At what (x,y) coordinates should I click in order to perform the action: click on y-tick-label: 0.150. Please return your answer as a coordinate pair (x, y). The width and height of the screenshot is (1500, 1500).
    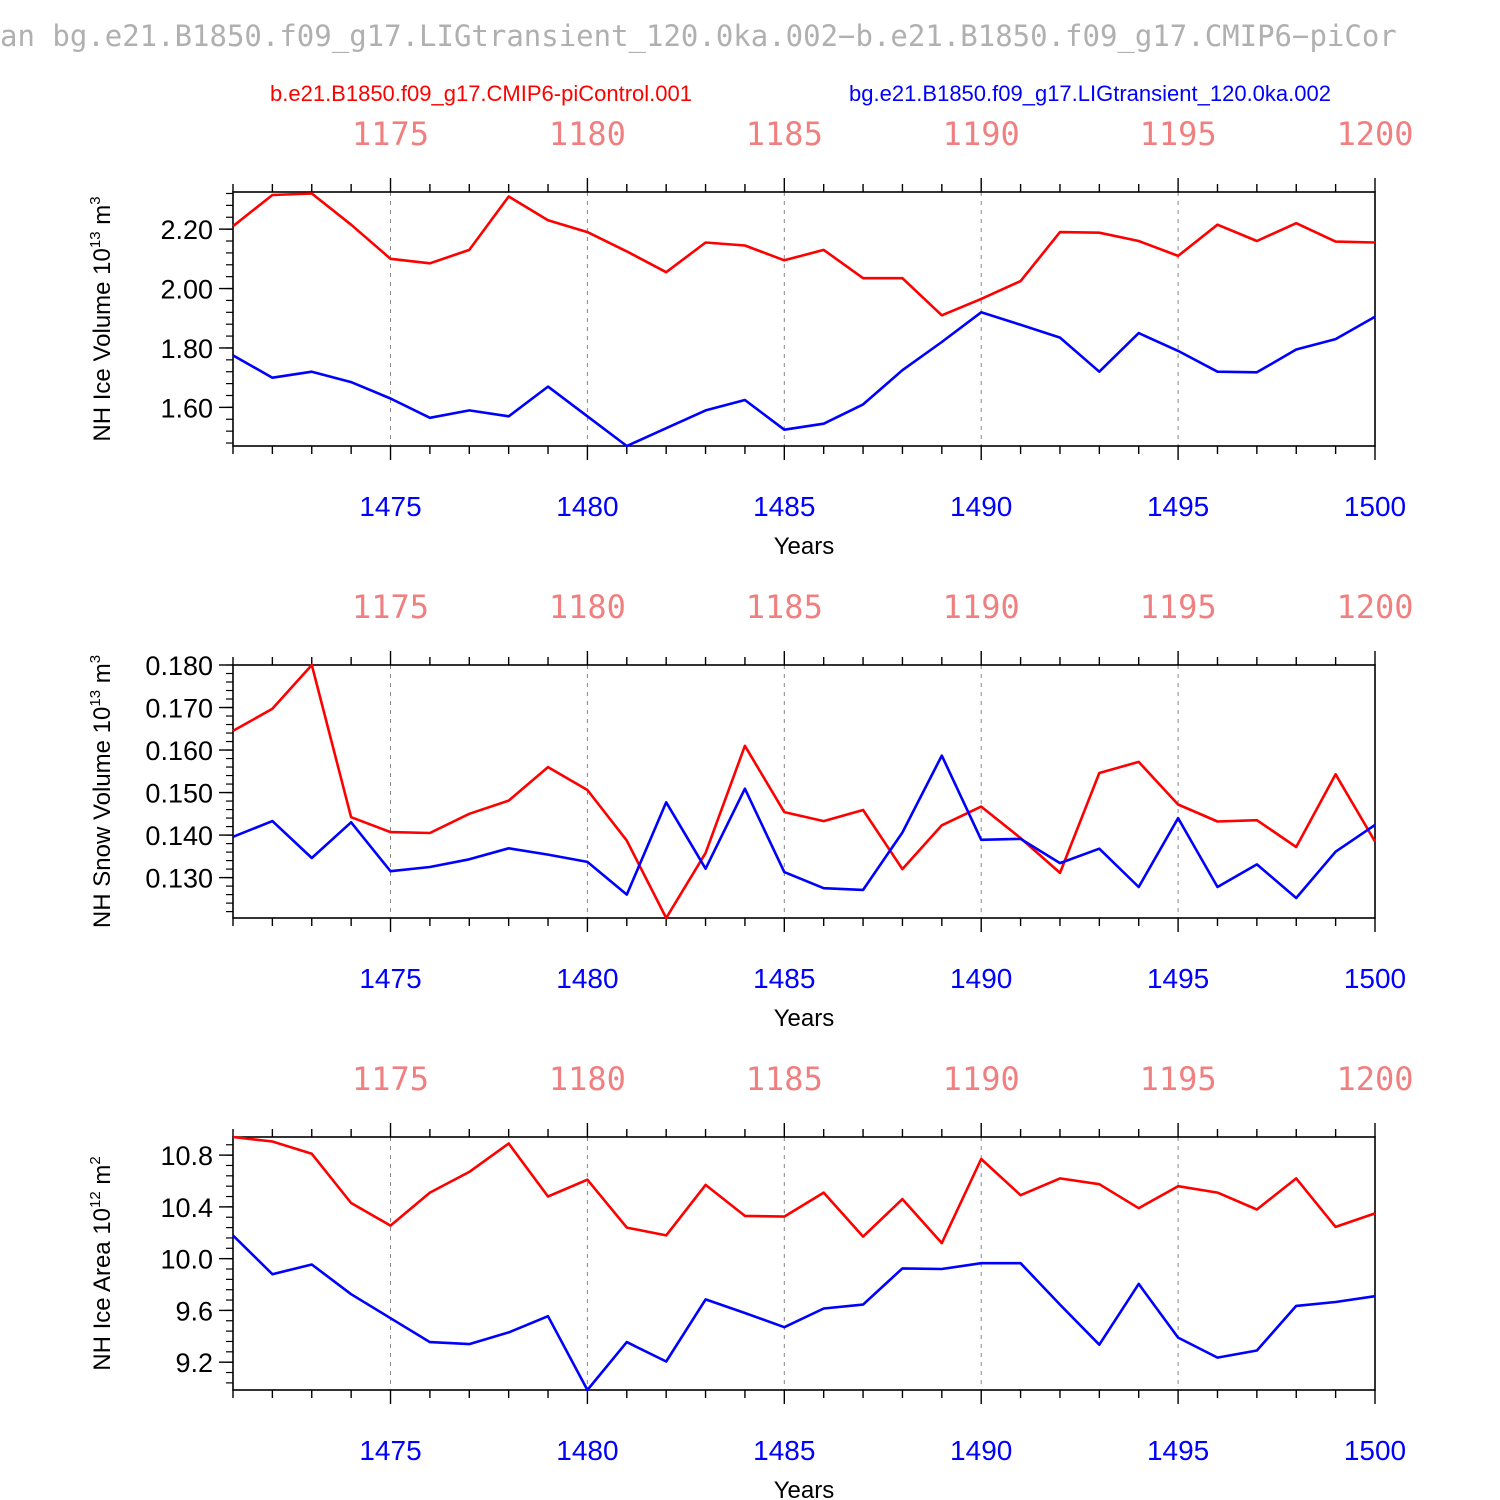
    Looking at the image, I should click on (179, 794).